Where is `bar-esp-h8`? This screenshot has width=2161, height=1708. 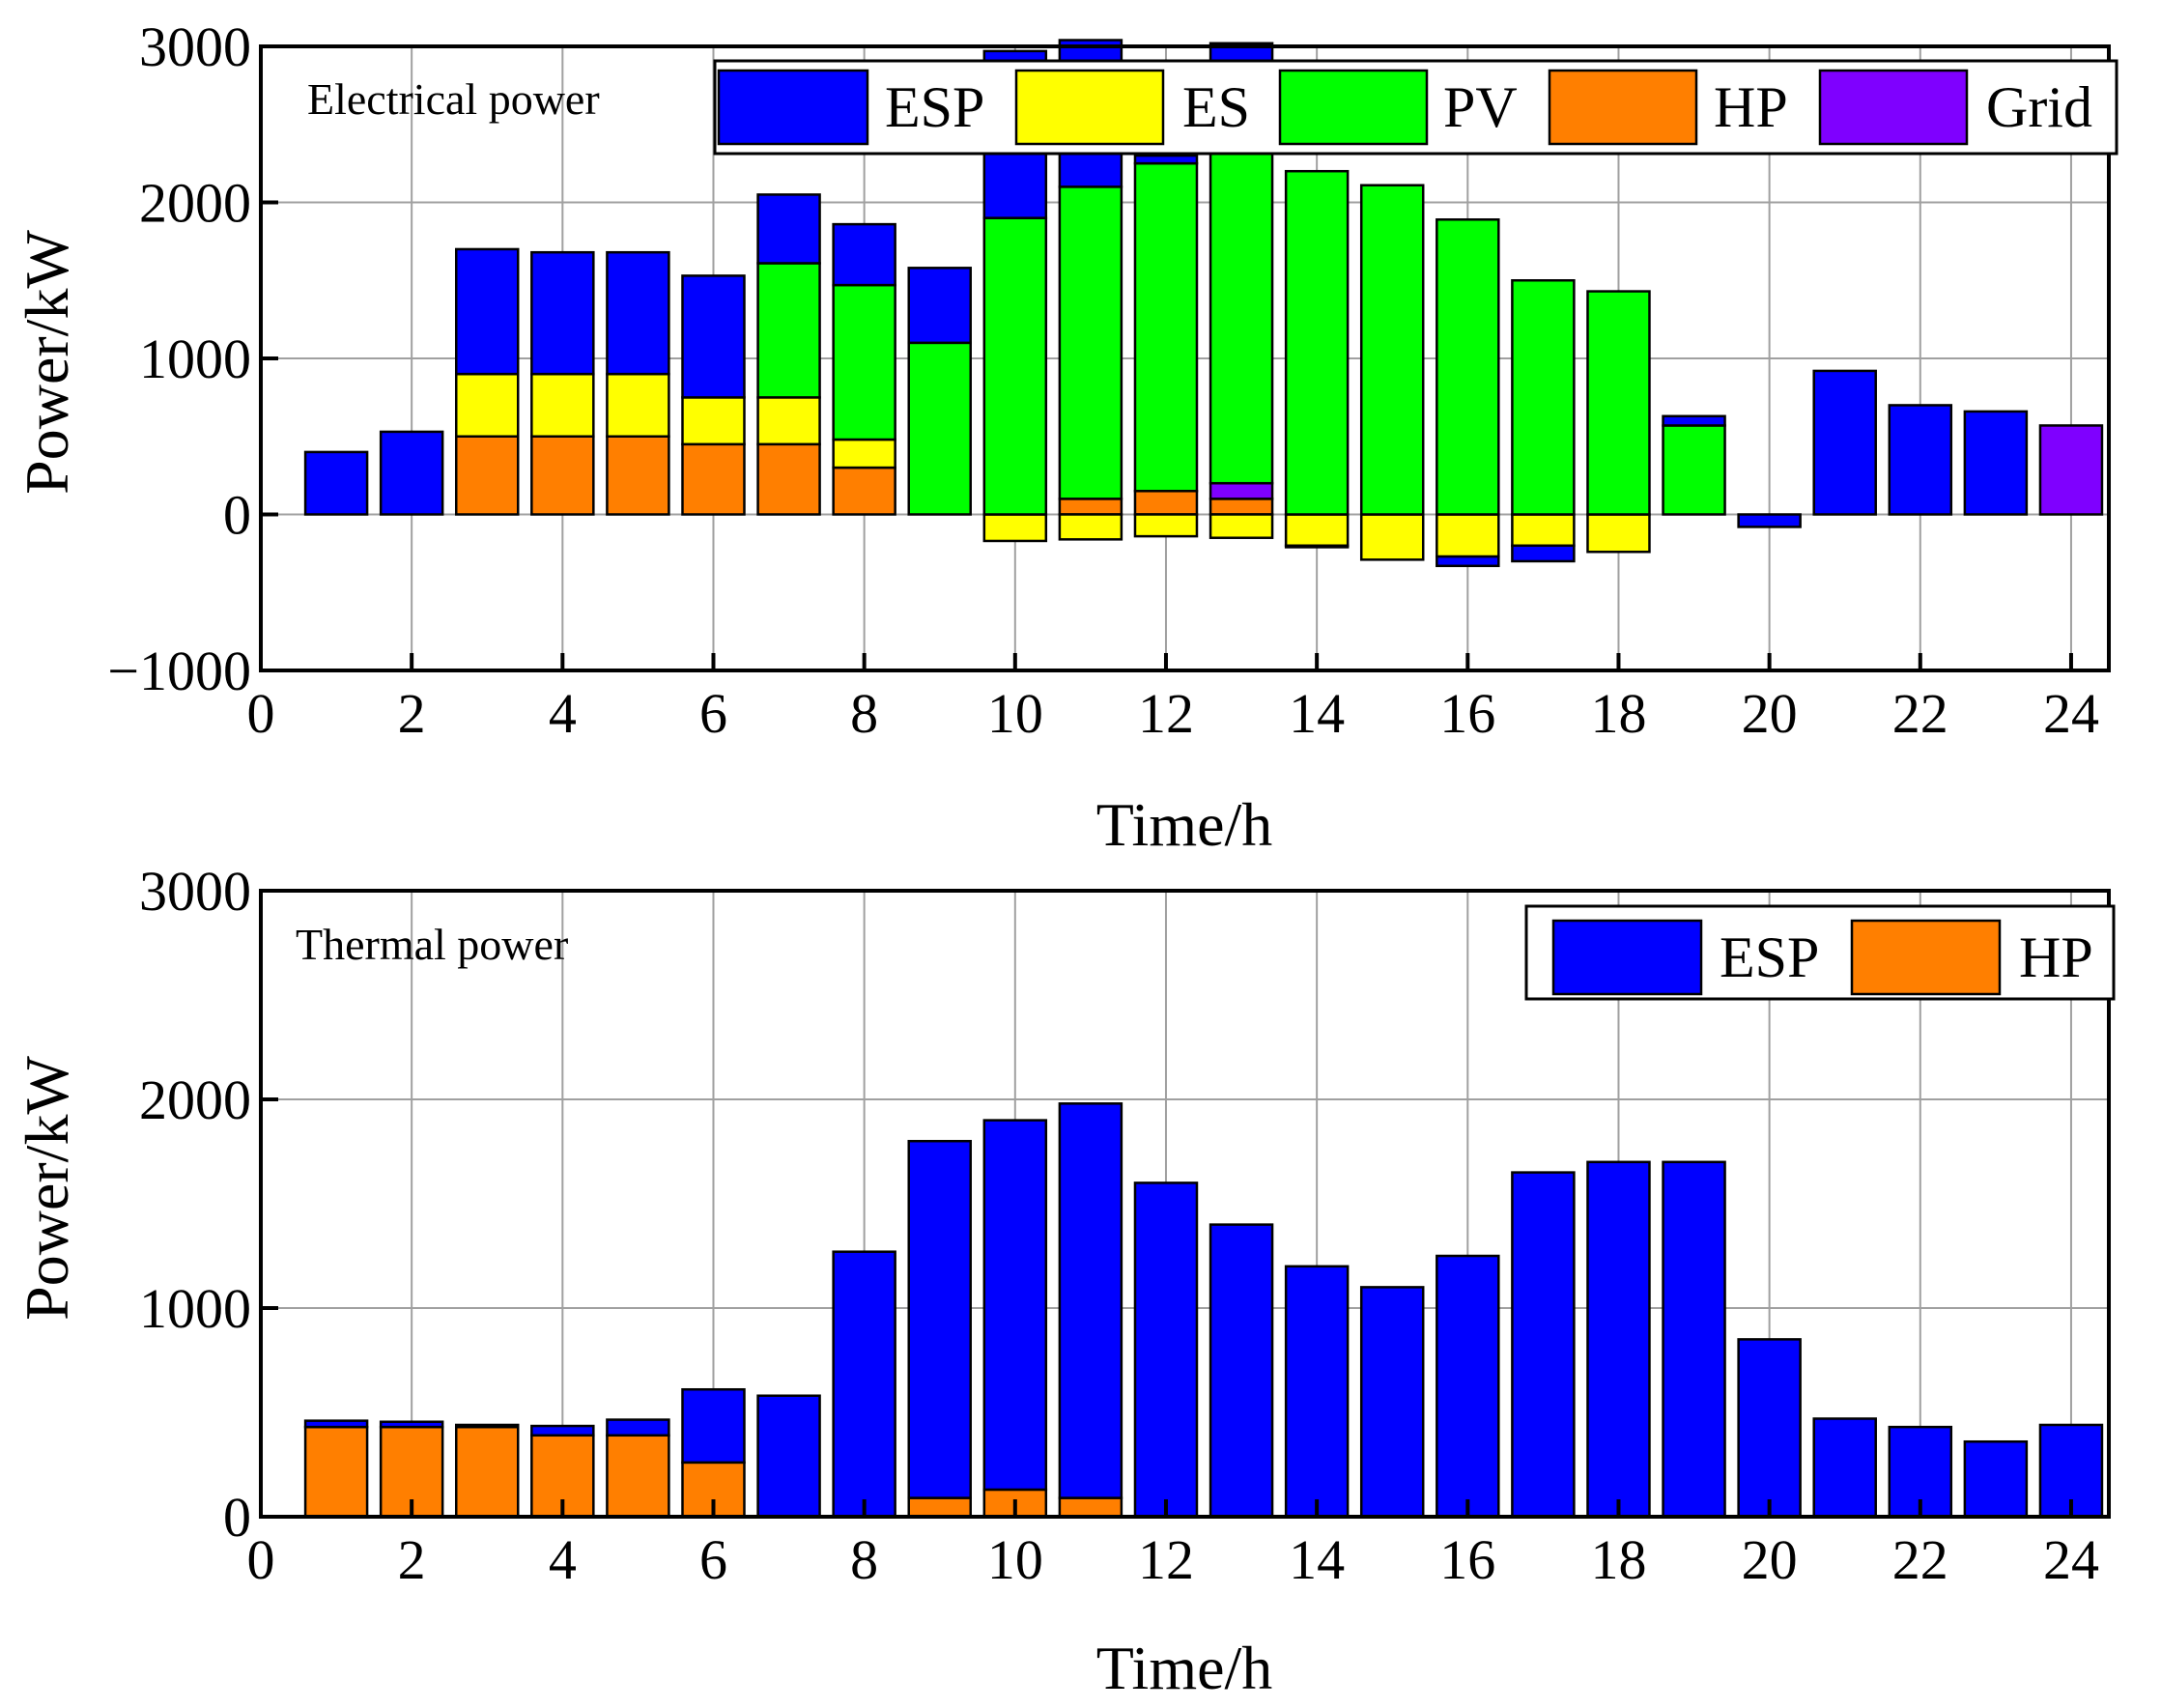
bar-esp-h8 is located at coordinates (864, 1385).